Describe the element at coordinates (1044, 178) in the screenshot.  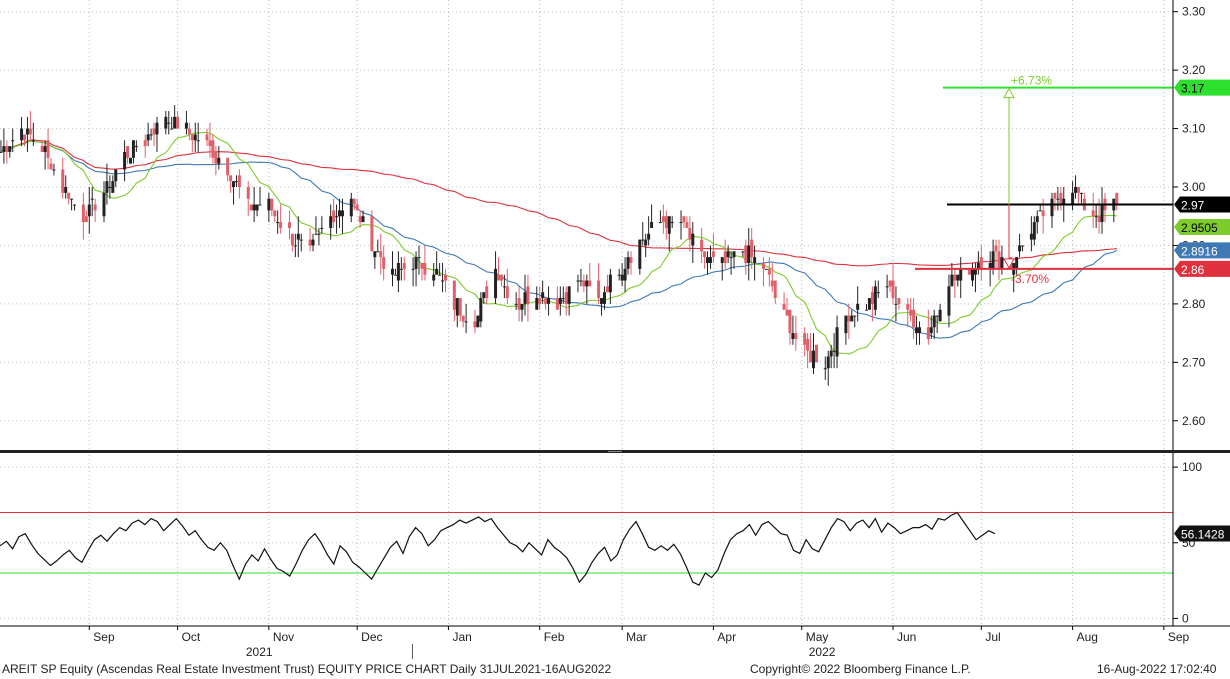
I see `reference-lines` at that location.